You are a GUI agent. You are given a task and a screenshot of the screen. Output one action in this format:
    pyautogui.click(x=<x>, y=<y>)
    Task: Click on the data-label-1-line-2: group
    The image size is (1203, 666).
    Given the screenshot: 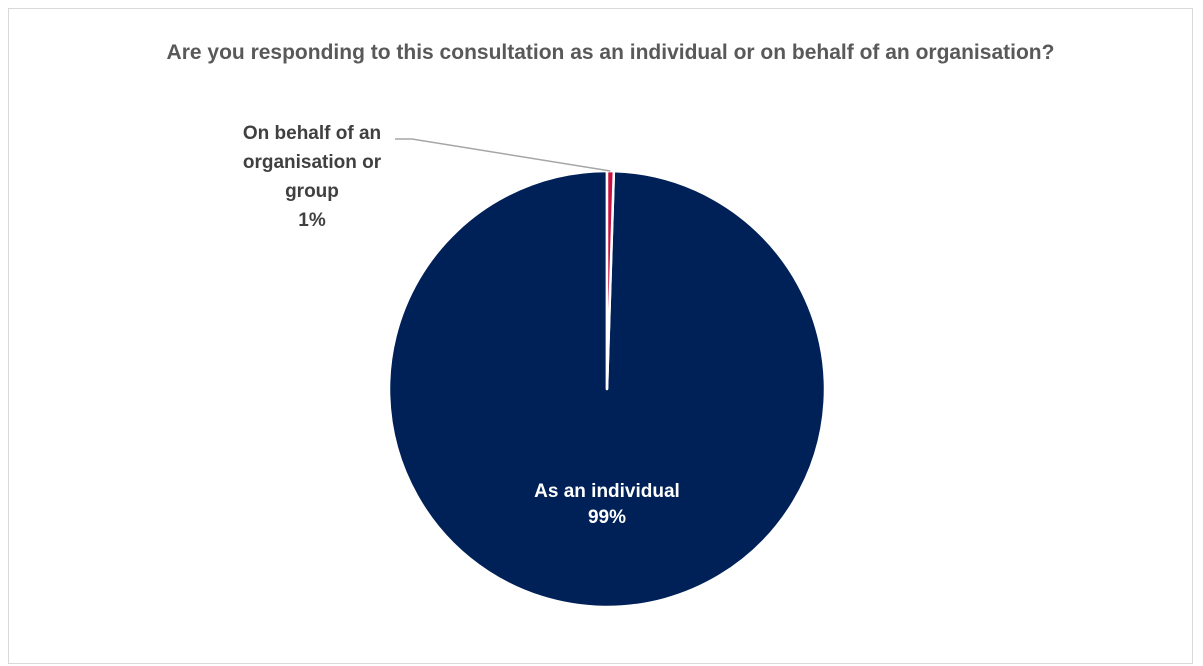 What is the action you would take?
    pyautogui.click(x=312, y=191)
    